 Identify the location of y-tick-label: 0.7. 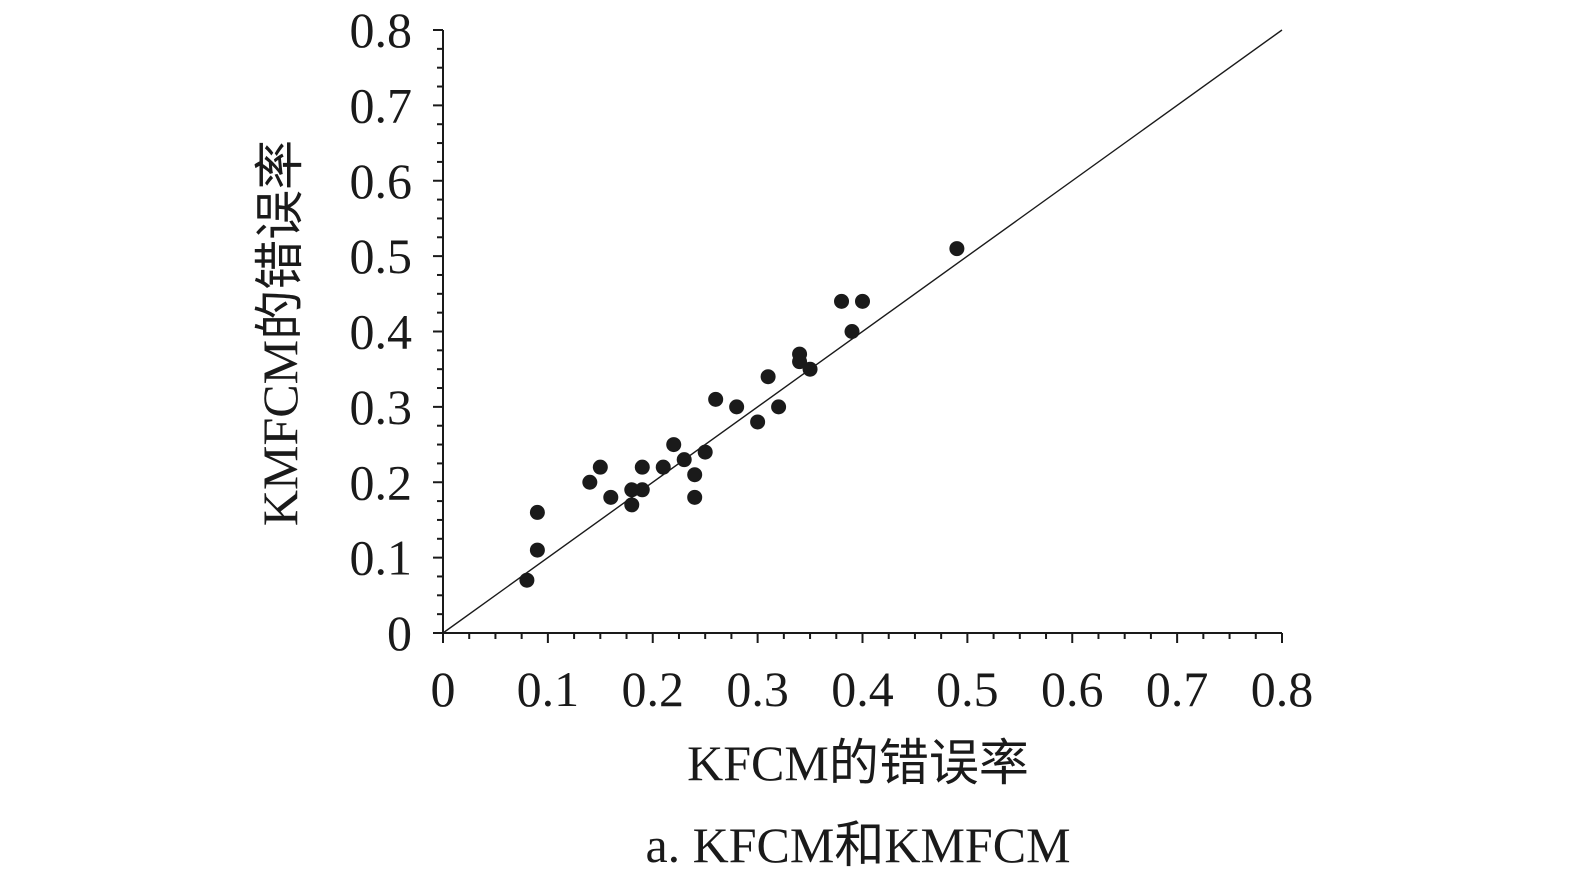
(381, 105).